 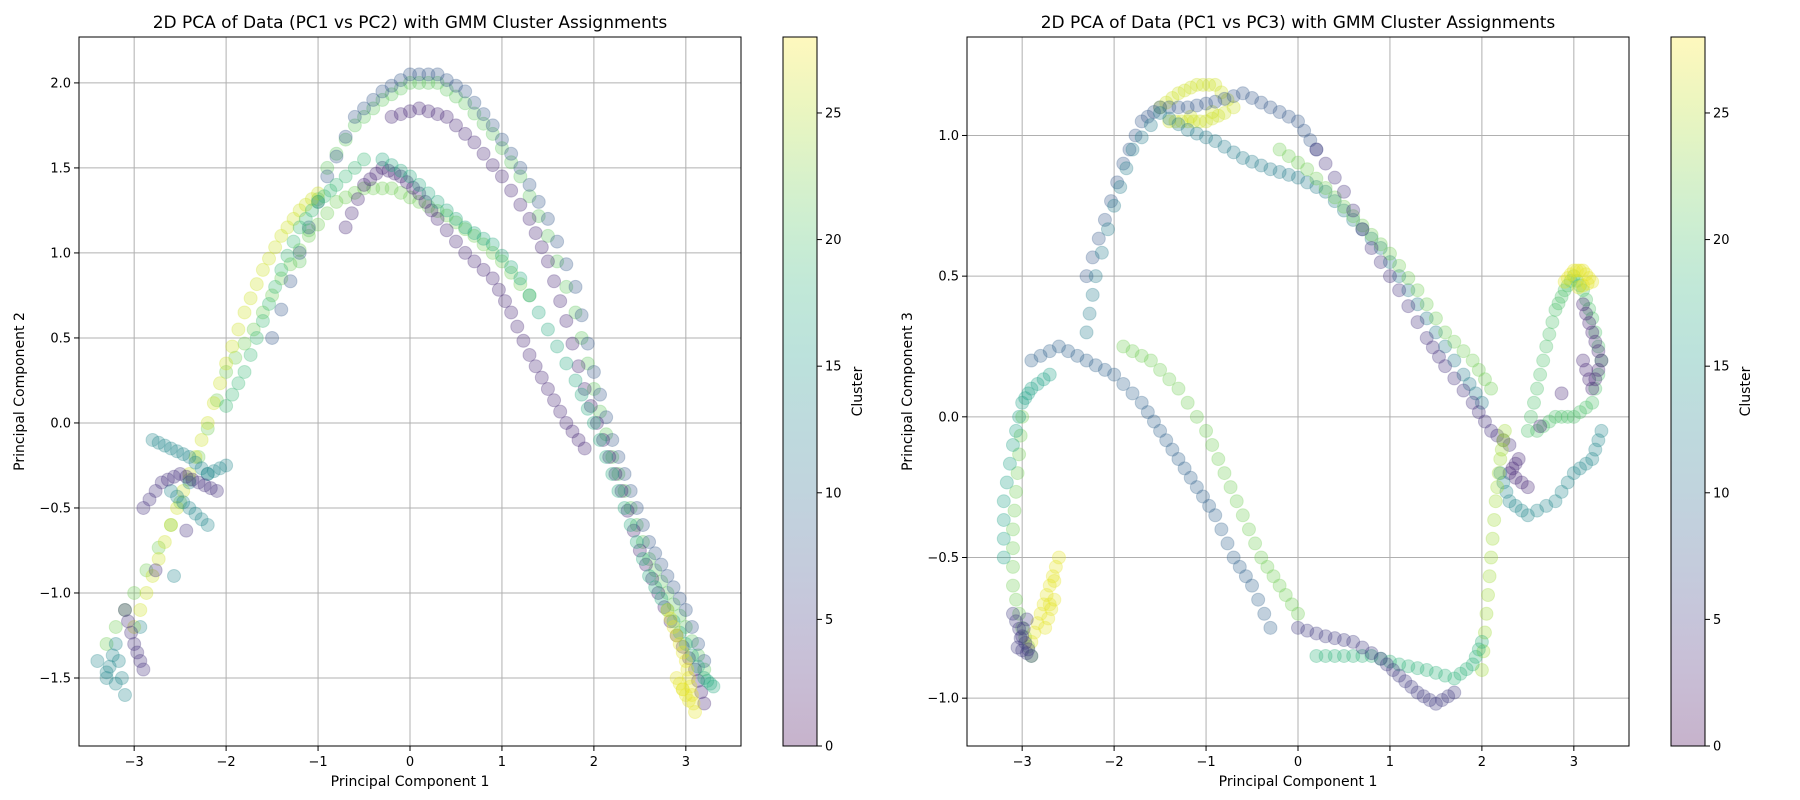 What do you see at coordinates (833, 493) in the screenshot?
I see `colorbar-tick-label: 10` at bounding box center [833, 493].